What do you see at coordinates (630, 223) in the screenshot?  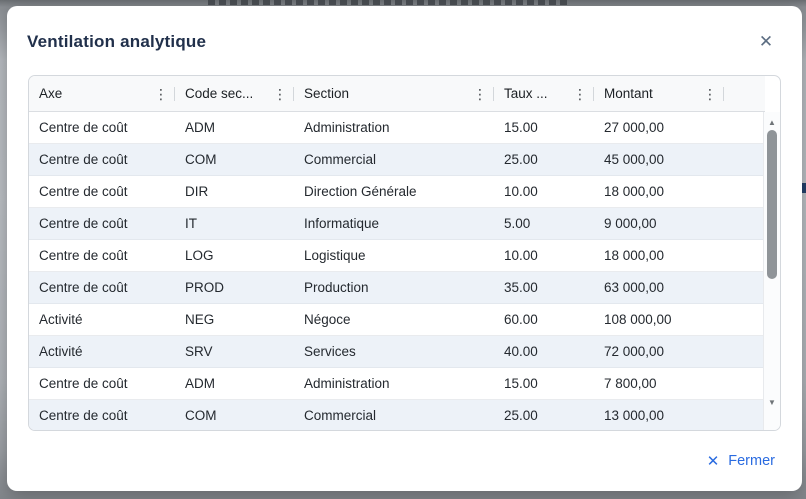 I see `cell-montant: 9 000,00` at bounding box center [630, 223].